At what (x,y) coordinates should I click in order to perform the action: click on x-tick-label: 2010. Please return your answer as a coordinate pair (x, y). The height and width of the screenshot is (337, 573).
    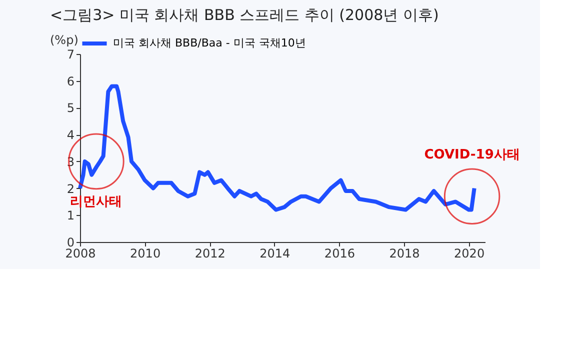
    Looking at the image, I should click on (145, 253).